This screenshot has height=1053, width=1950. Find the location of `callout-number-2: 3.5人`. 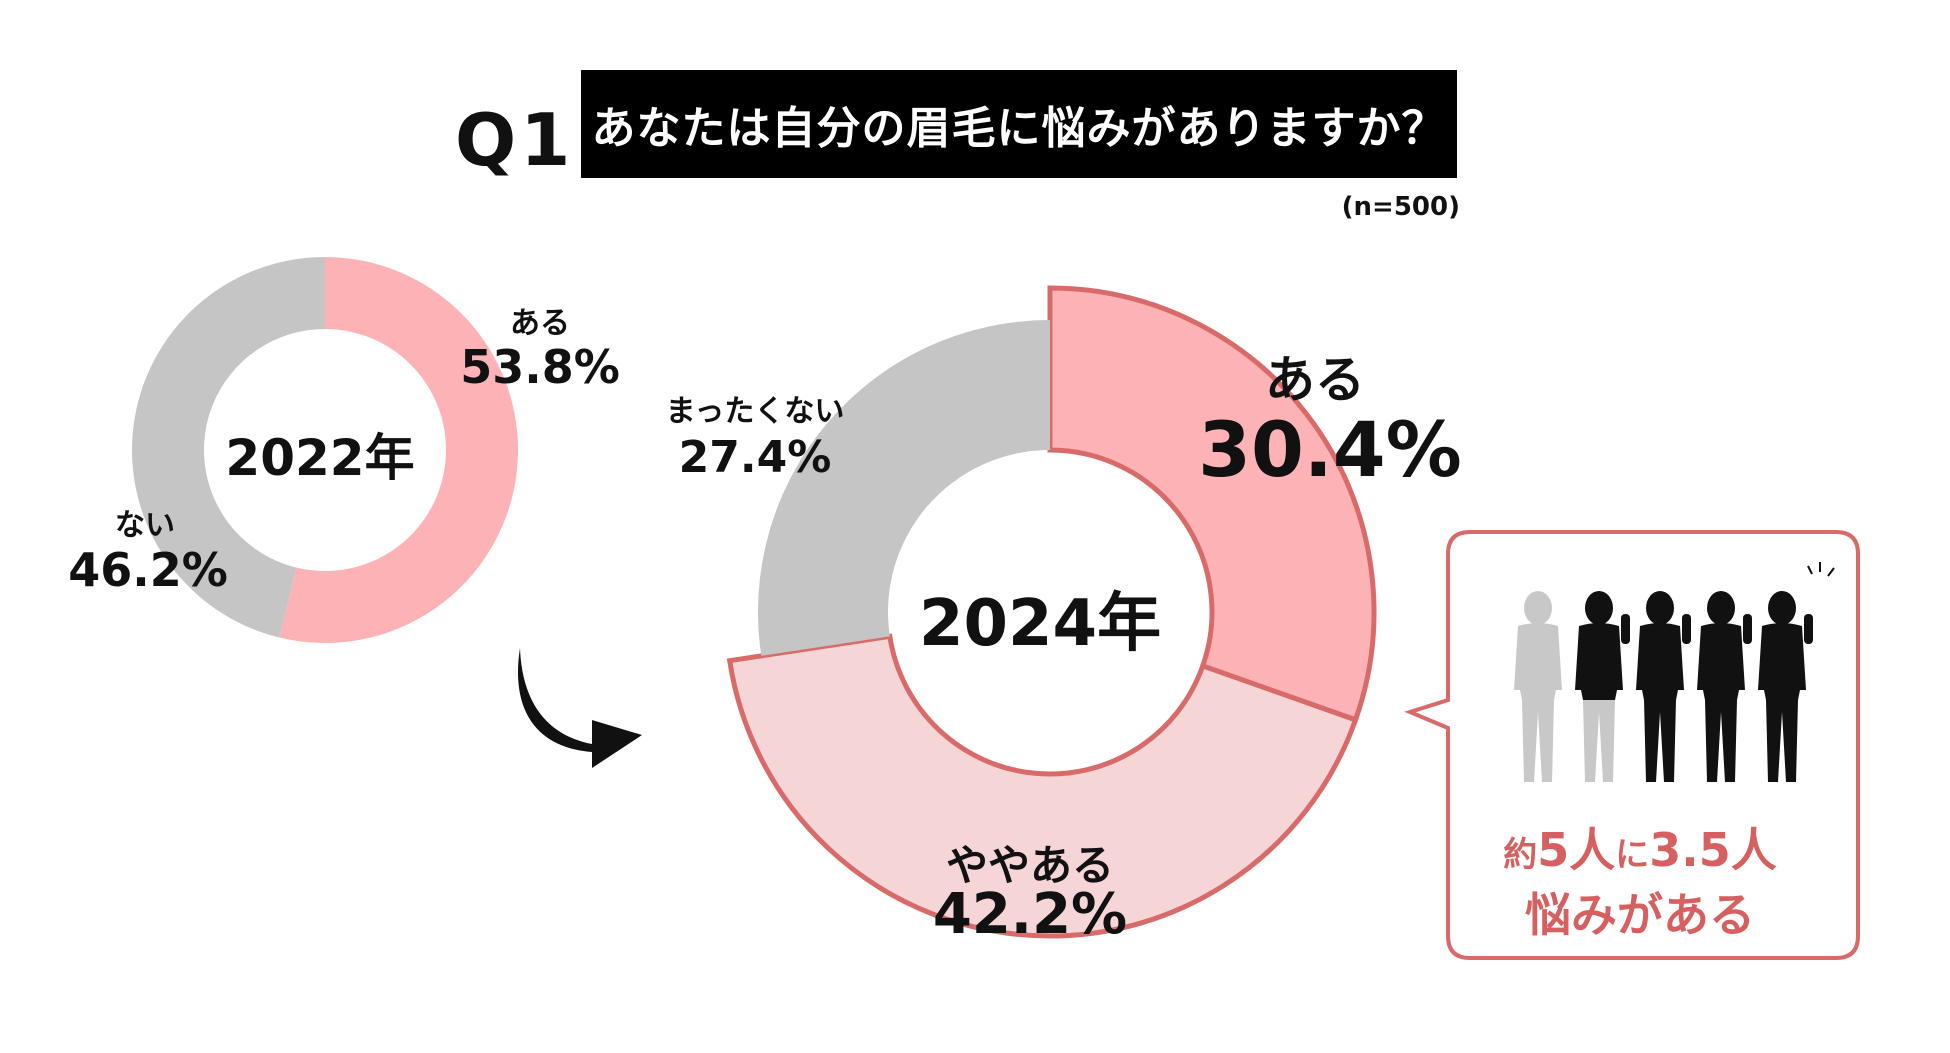

callout-number-2: 3.5人 is located at coordinates (1713, 850).